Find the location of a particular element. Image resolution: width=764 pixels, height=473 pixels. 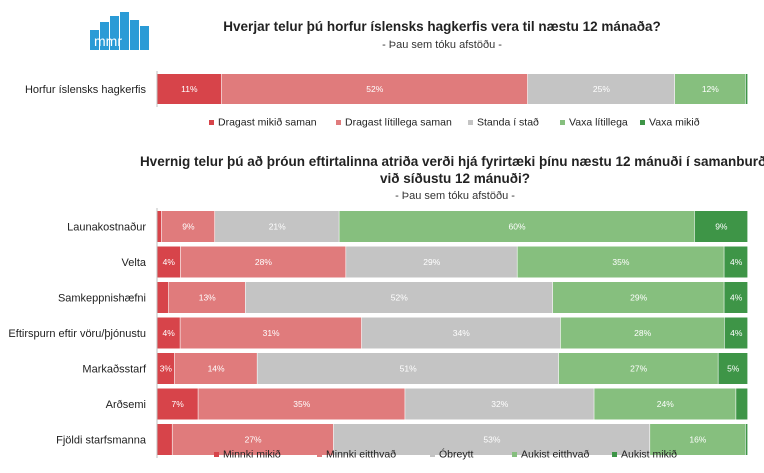

data-label: 32% is located at coordinates (499, 404).